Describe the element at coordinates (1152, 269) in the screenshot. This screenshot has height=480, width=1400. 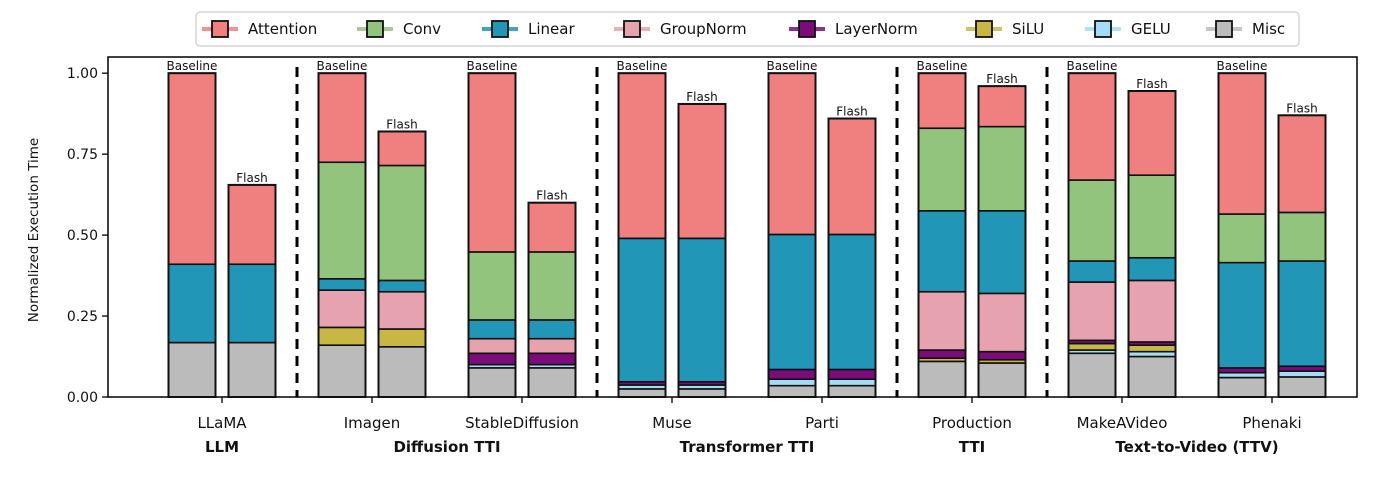
I see `bar-segment-makeavideo-flash-linear` at that location.